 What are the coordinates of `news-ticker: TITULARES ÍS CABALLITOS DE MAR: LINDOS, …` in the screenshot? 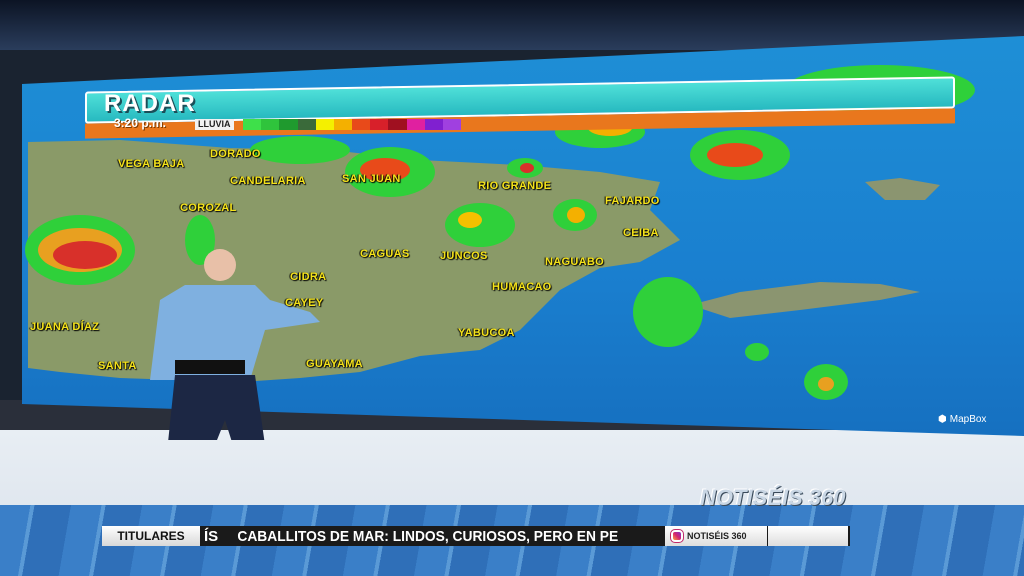 It's located at (476, 536).